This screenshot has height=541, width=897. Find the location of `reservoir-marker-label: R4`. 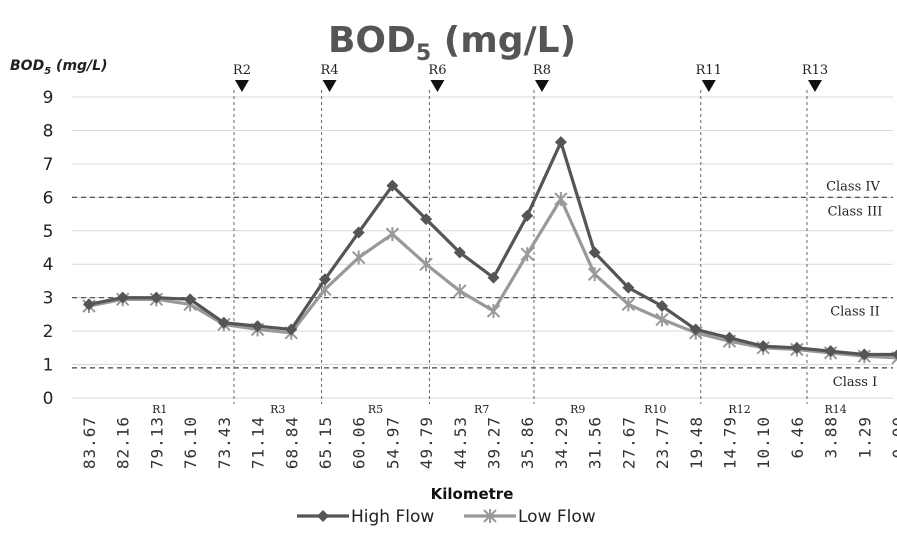

reservoir-marker-label: R4 is located at coordinates (330, 70).